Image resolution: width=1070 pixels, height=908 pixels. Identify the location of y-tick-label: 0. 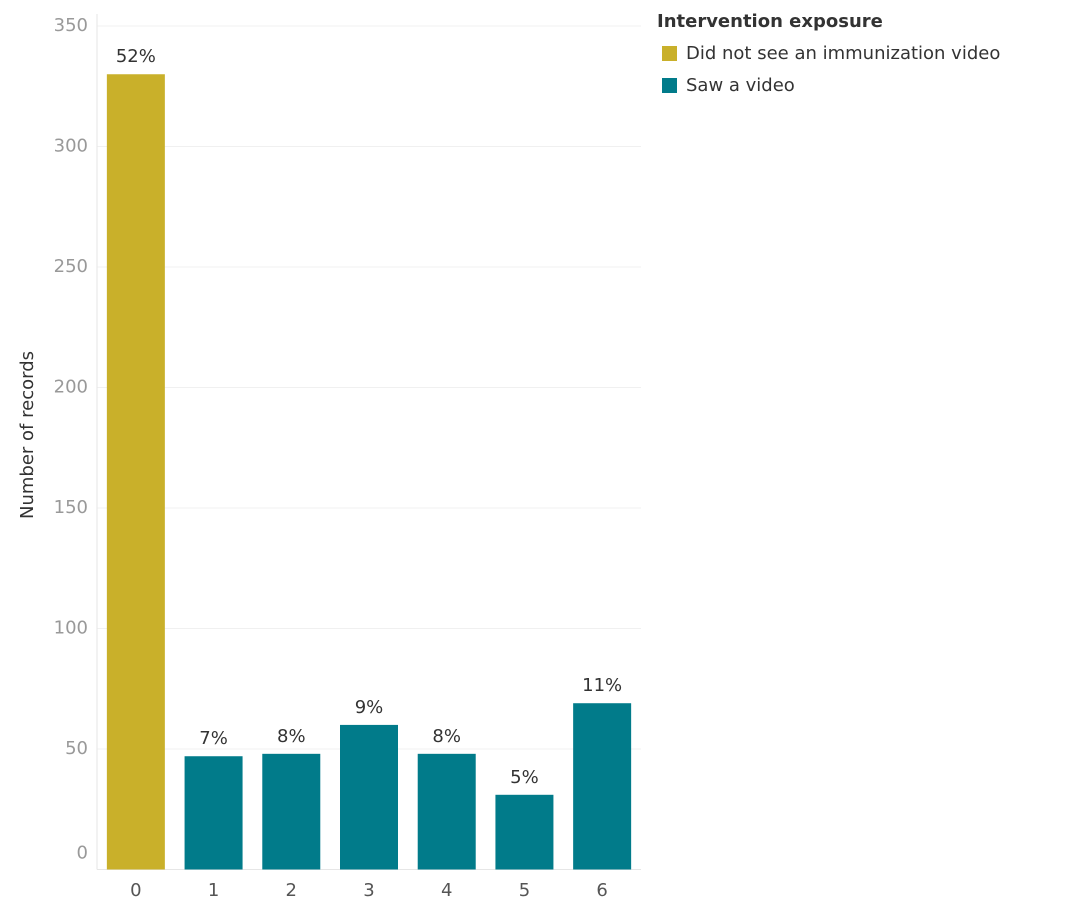
(82, 853).